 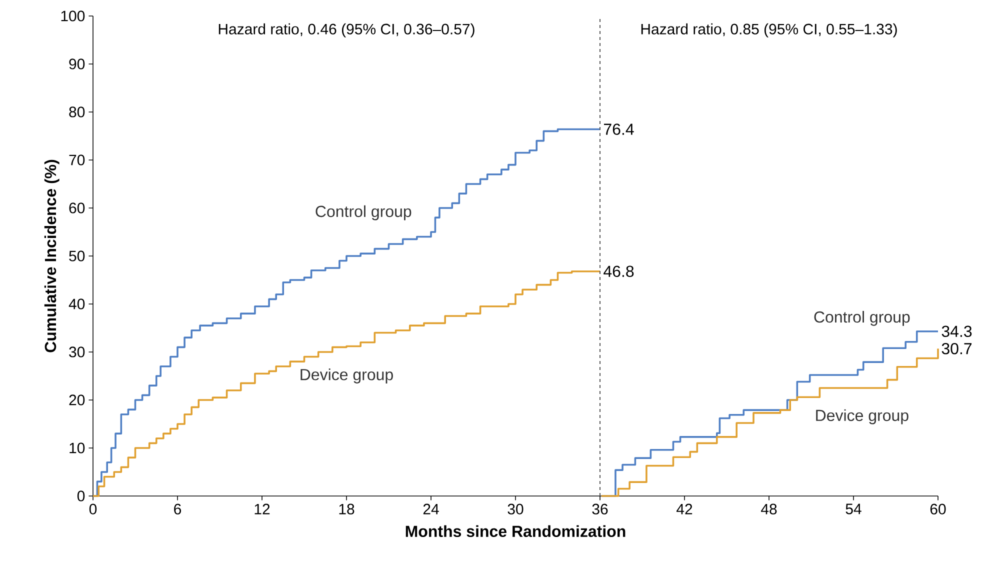 I want to click on y-tick-label: 50, so click(x=77, y=256).